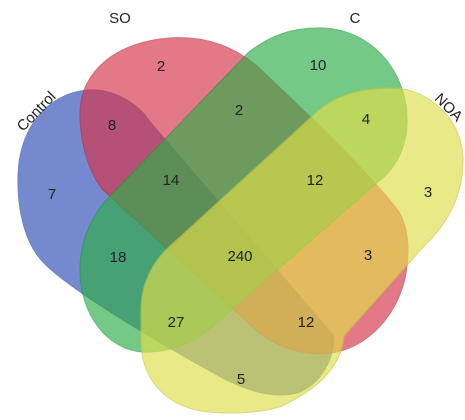 This screenshot has width=465, height=420. I want to click on count-so-noa: 3, so click(368, 255).